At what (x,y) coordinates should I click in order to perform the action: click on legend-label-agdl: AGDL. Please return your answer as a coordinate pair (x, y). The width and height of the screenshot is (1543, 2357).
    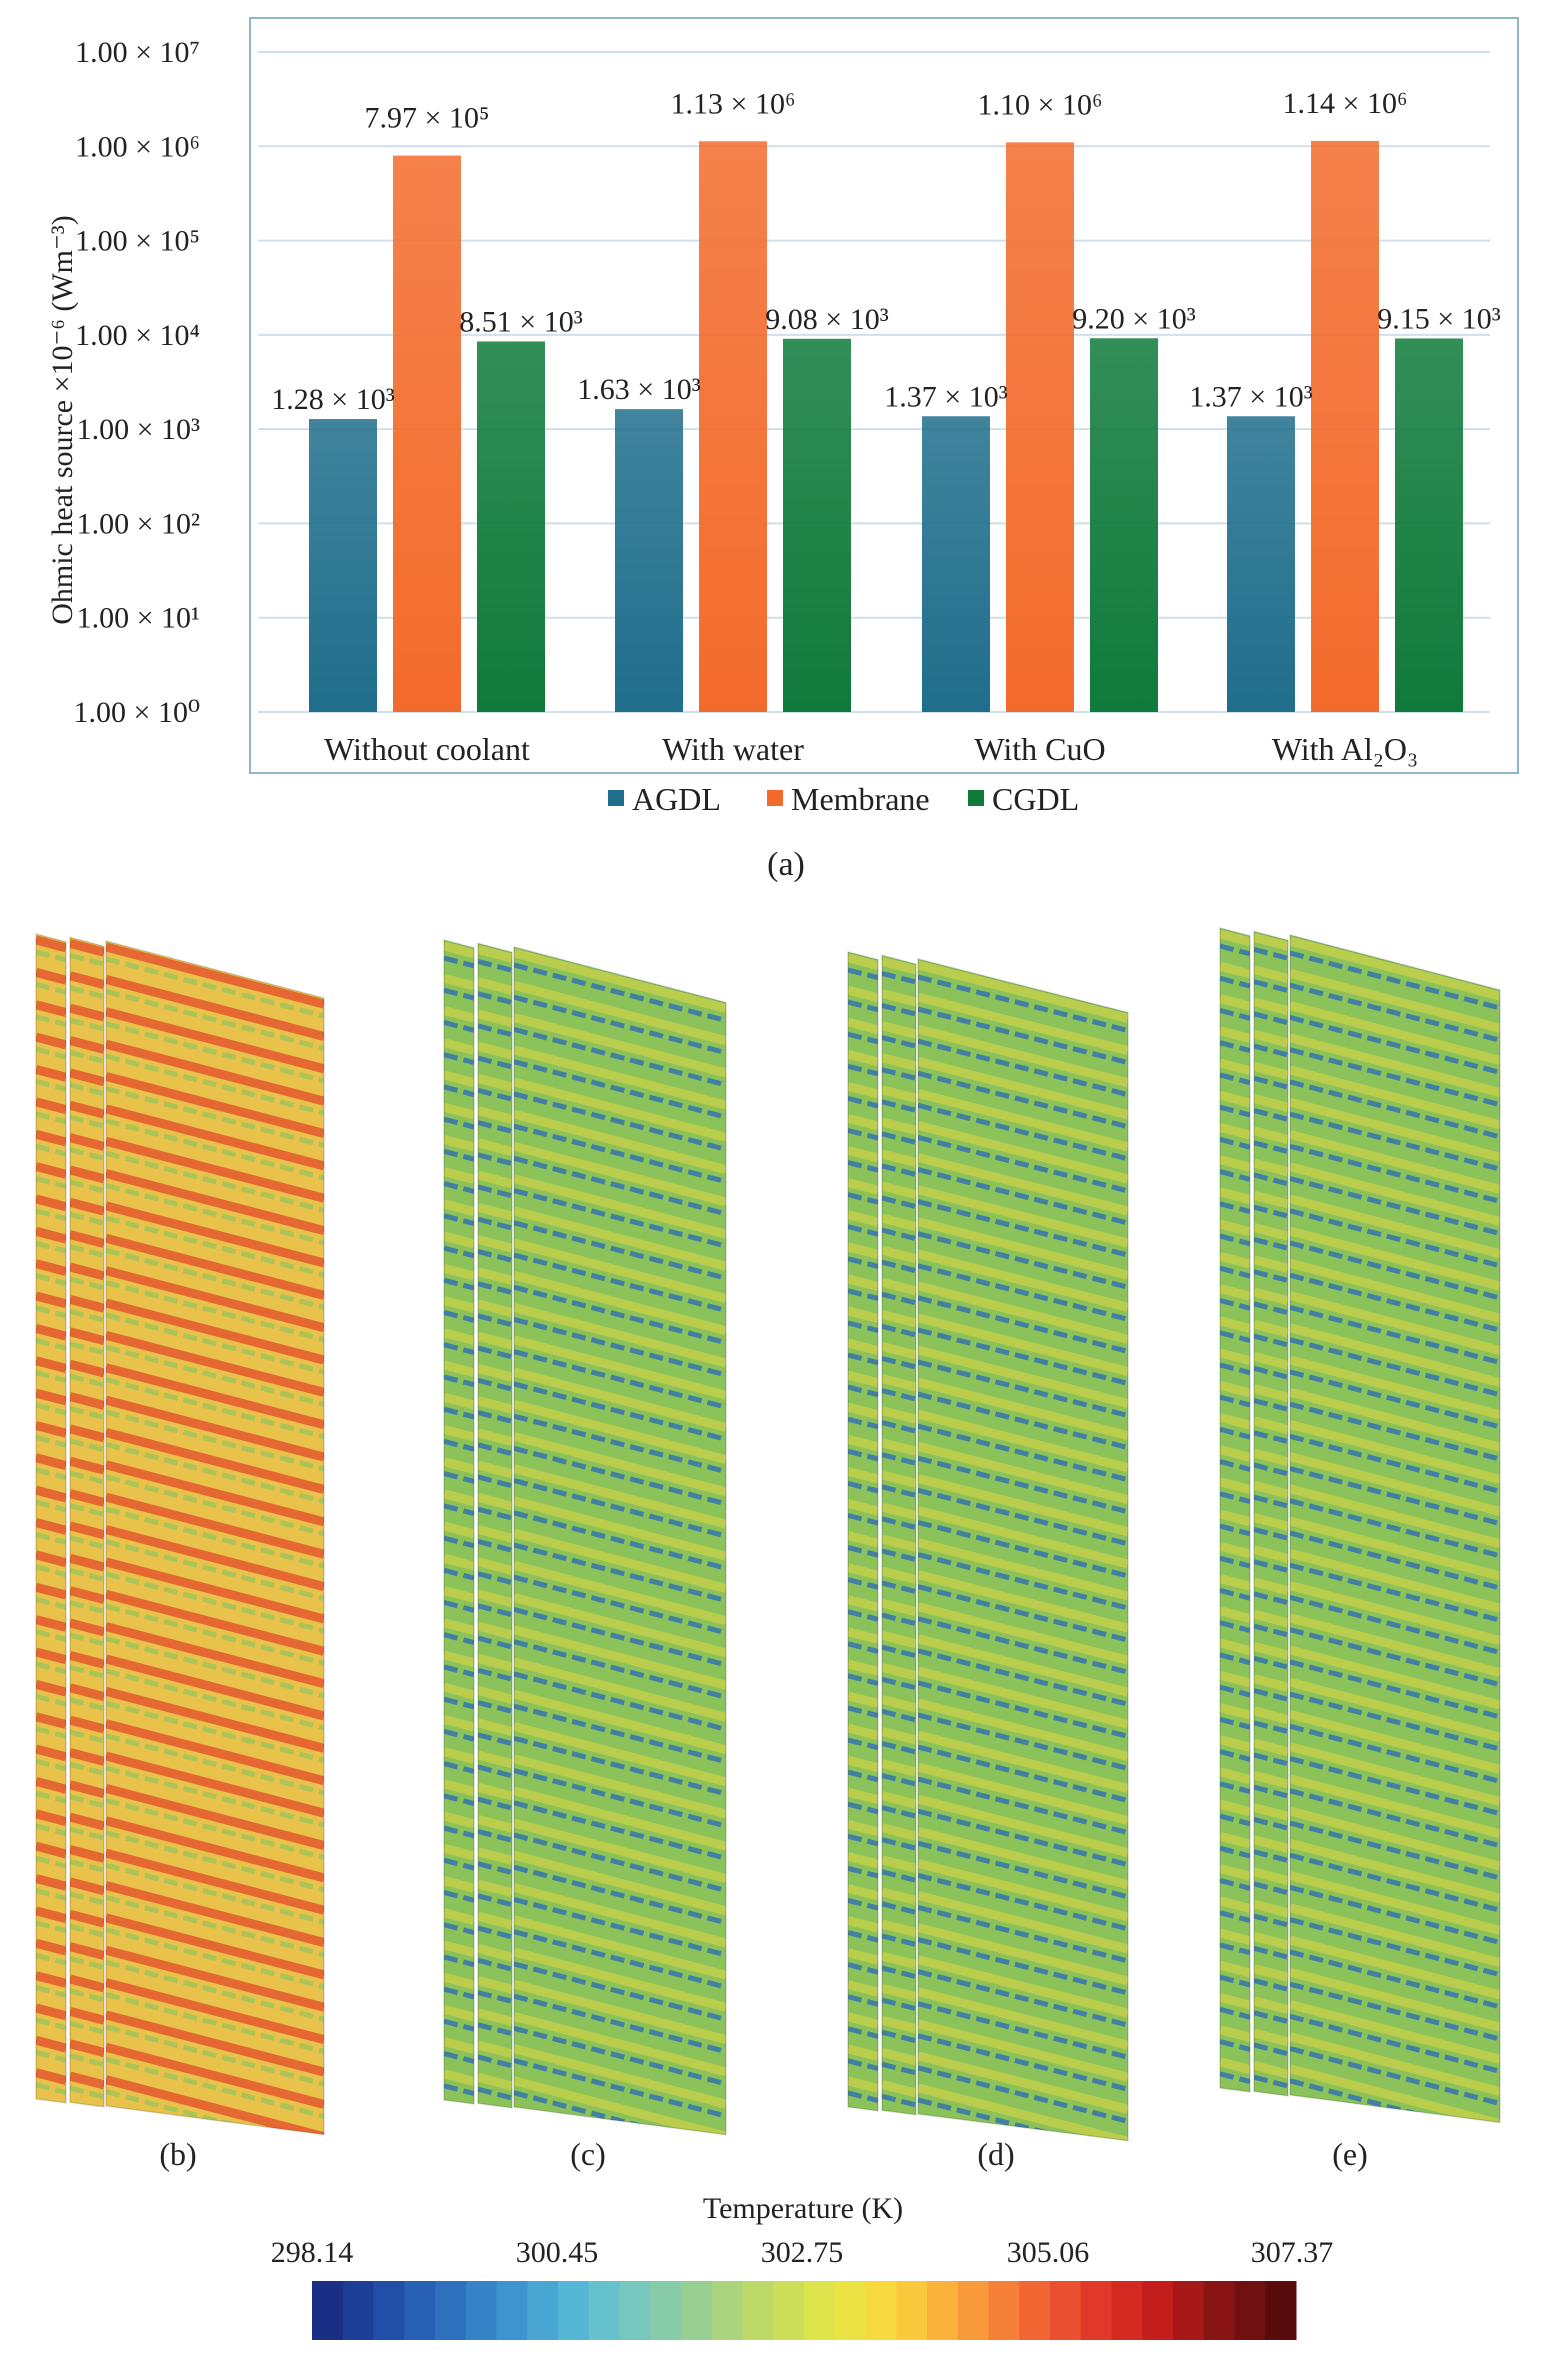
    Looking at the image, I should click on (676, 799).